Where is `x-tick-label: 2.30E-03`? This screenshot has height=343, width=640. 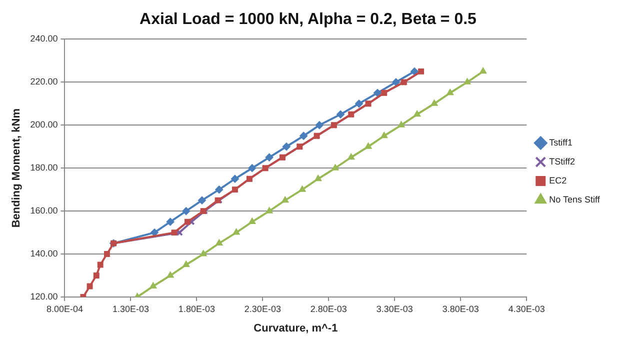 x-tick-label: 2.30E-03 is located at coordinates (262, 309).